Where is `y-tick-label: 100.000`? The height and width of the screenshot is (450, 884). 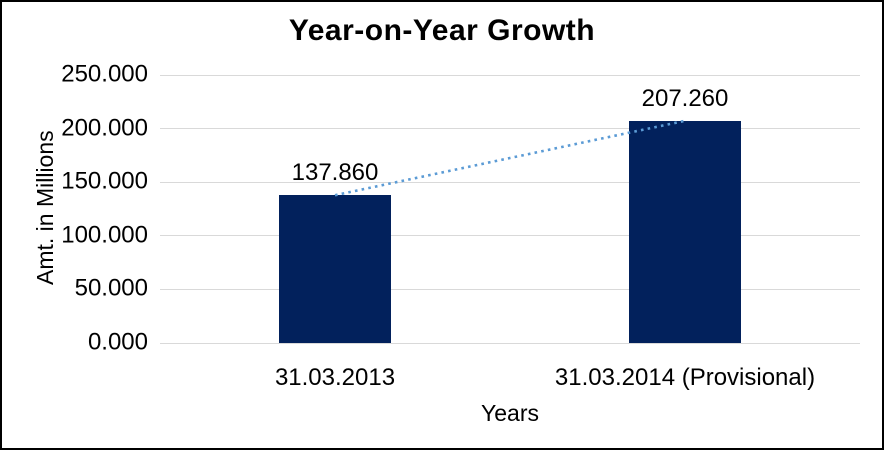
y-tick-label: 100.000 is located at coordinates (104, 235).